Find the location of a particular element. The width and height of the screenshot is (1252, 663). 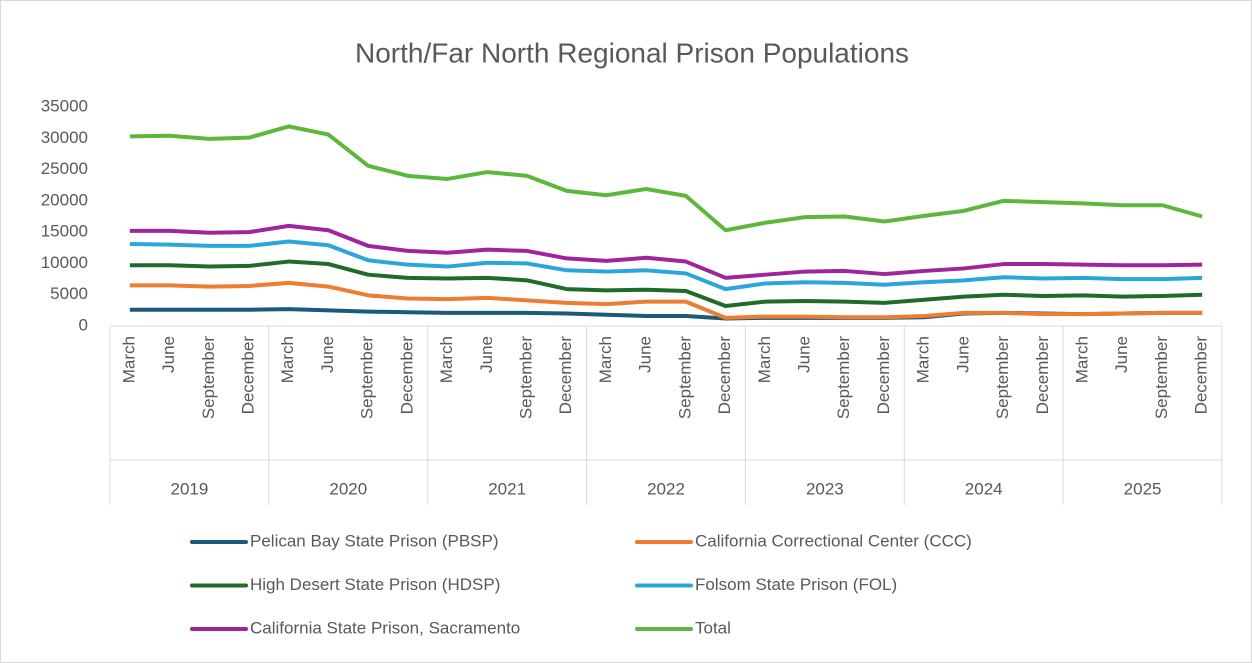

year-label: 2023 is located at coordinates (825, 488).